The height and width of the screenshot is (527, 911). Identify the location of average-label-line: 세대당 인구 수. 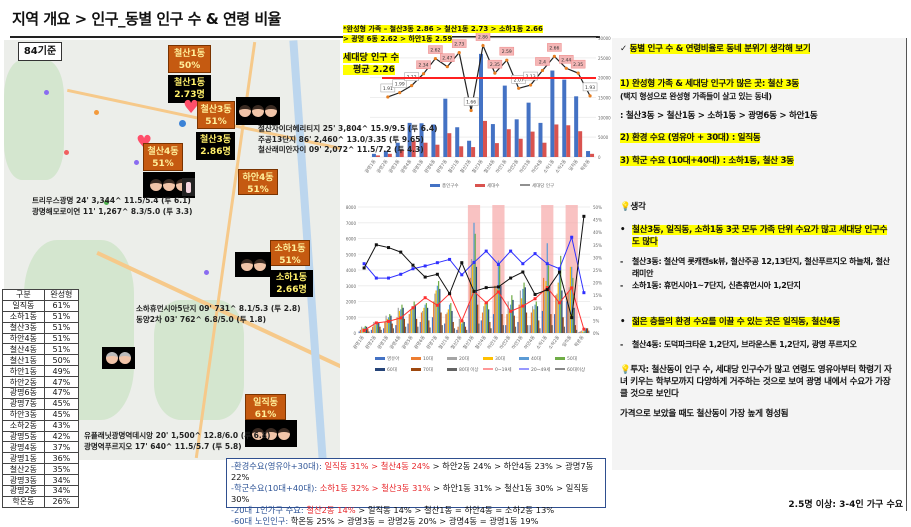
(371, 58).